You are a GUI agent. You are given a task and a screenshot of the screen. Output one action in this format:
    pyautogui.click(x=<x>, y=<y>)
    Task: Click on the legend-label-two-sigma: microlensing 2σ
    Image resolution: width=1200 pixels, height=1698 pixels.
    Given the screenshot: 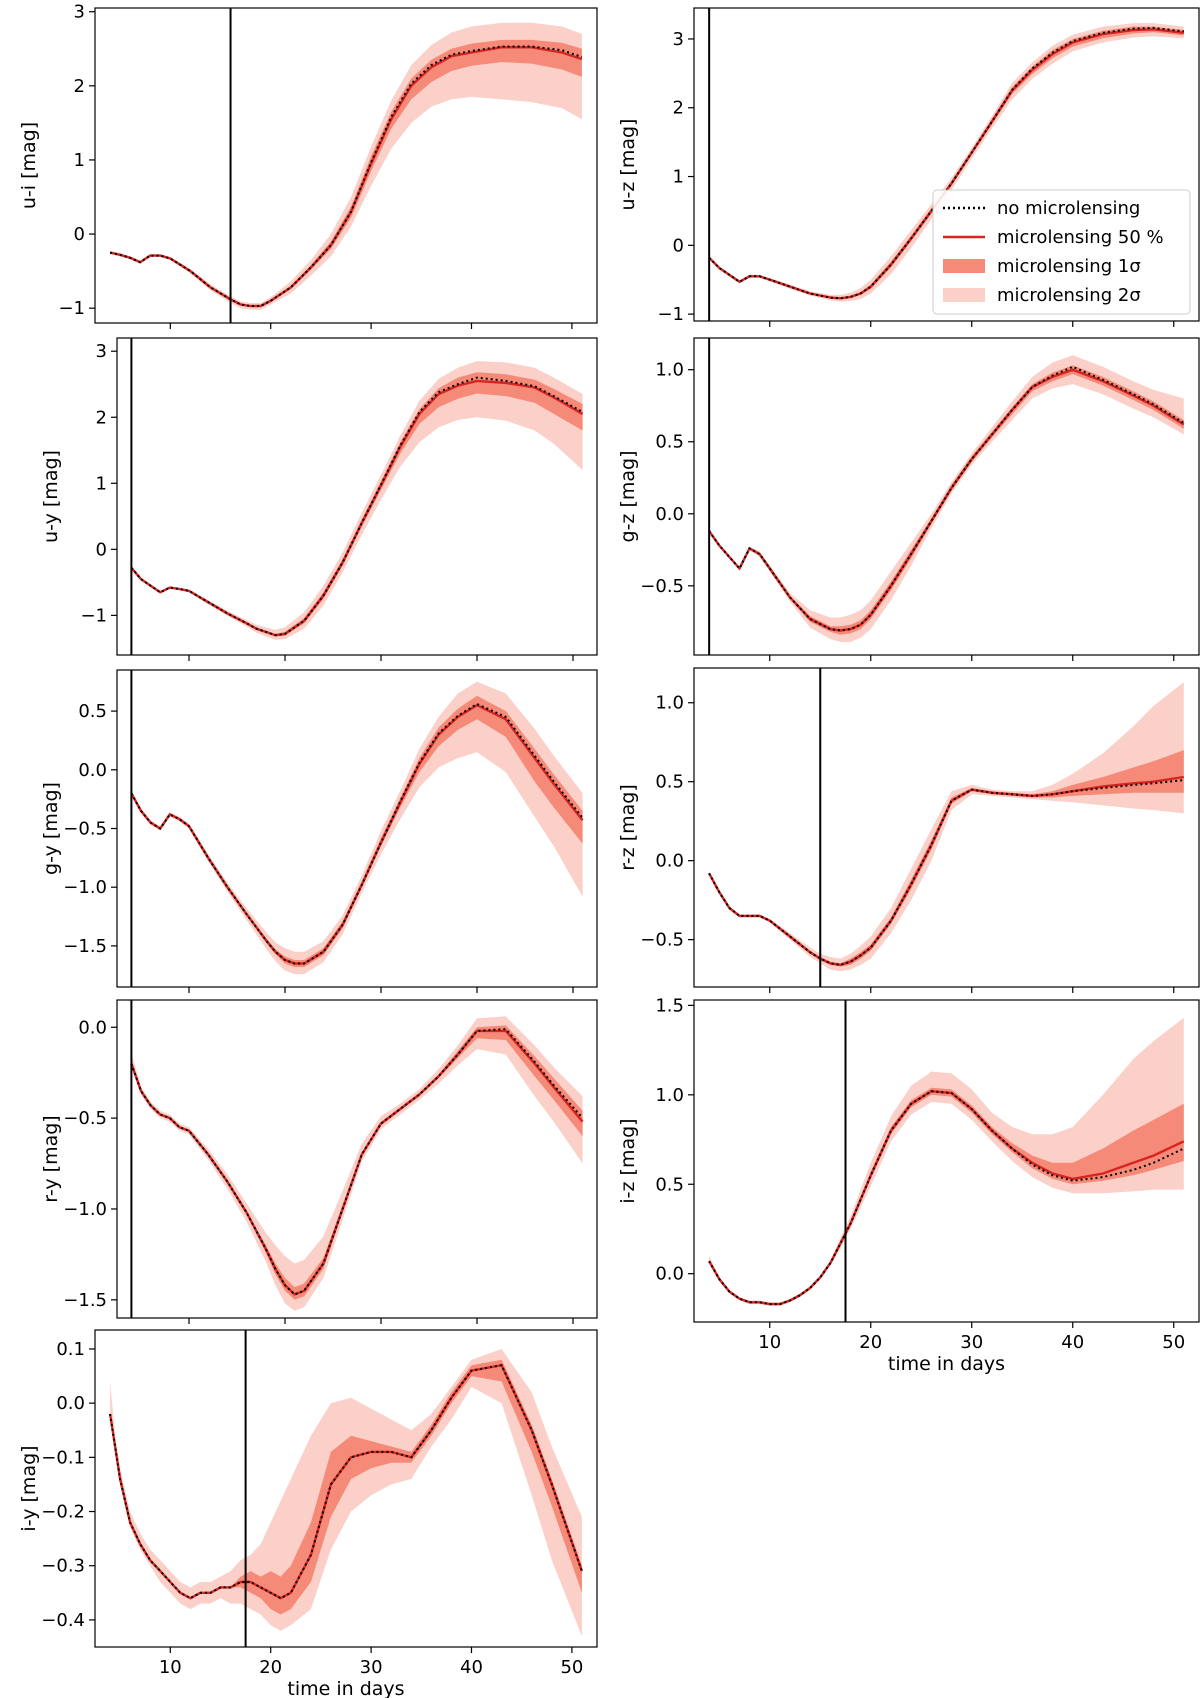 What is the action you would take?
    pyautogui.click(x=1069, y=295)
    